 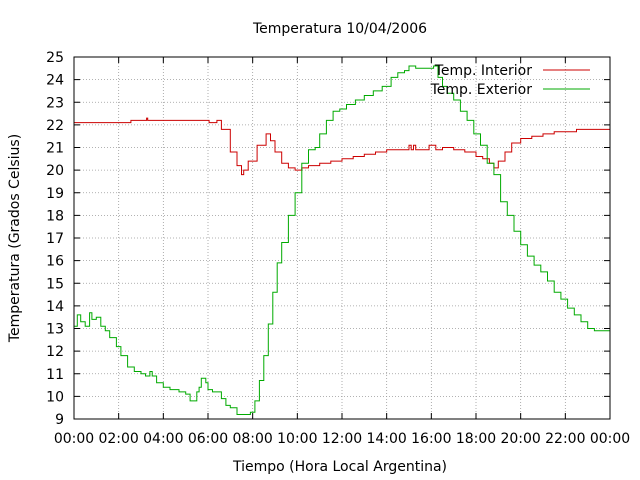 What do you see at coordinates (55, 103) in the screenshot?
I see `y-tick-label: 23` at bounding box center [55, 103].